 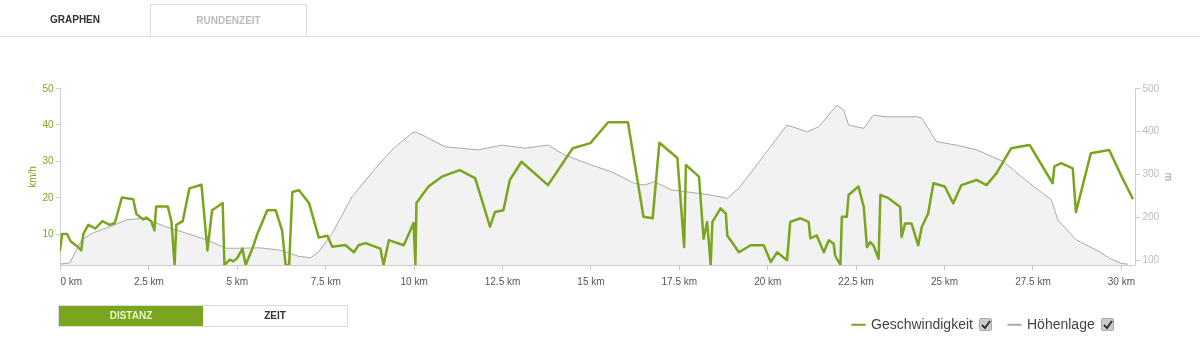 What do you see at coordinates (1151, 88) in the screenshot?
I see `y2-tick-label: 500` at bounding box center [1151, 88].